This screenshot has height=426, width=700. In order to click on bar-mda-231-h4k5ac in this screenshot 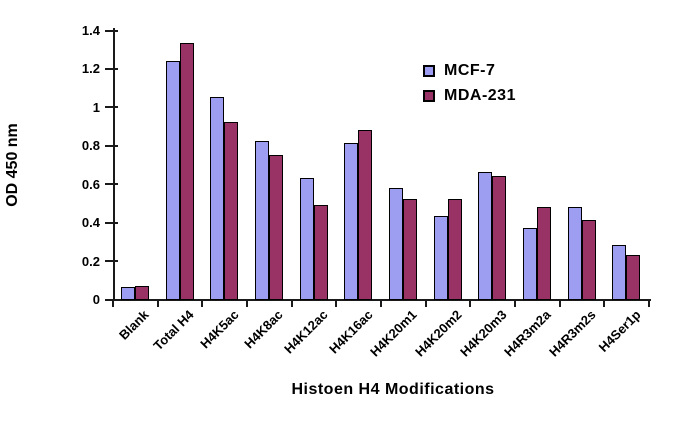, I will do `click(231, 211)`.